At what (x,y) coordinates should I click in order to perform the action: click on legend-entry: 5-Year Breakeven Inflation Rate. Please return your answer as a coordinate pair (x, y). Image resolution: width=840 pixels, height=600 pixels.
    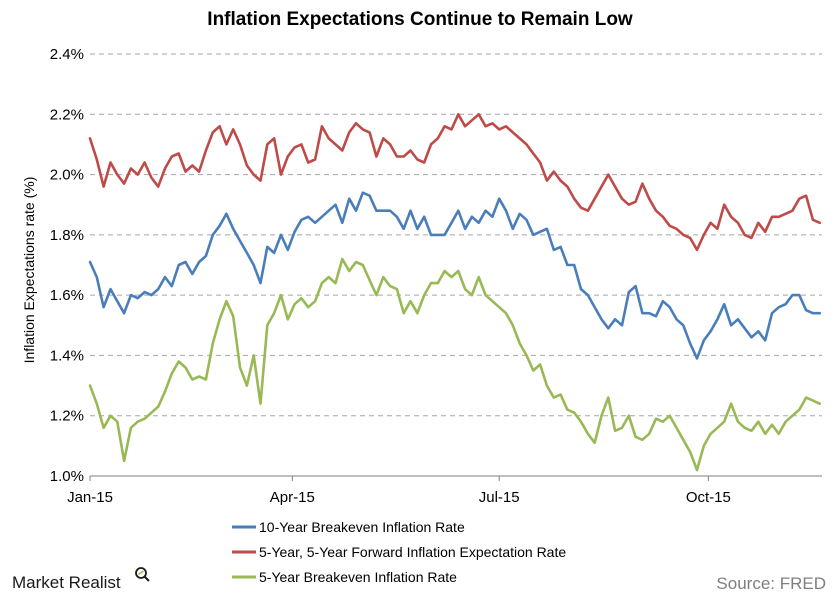
    Looking at the image, I should click on (358, 577).